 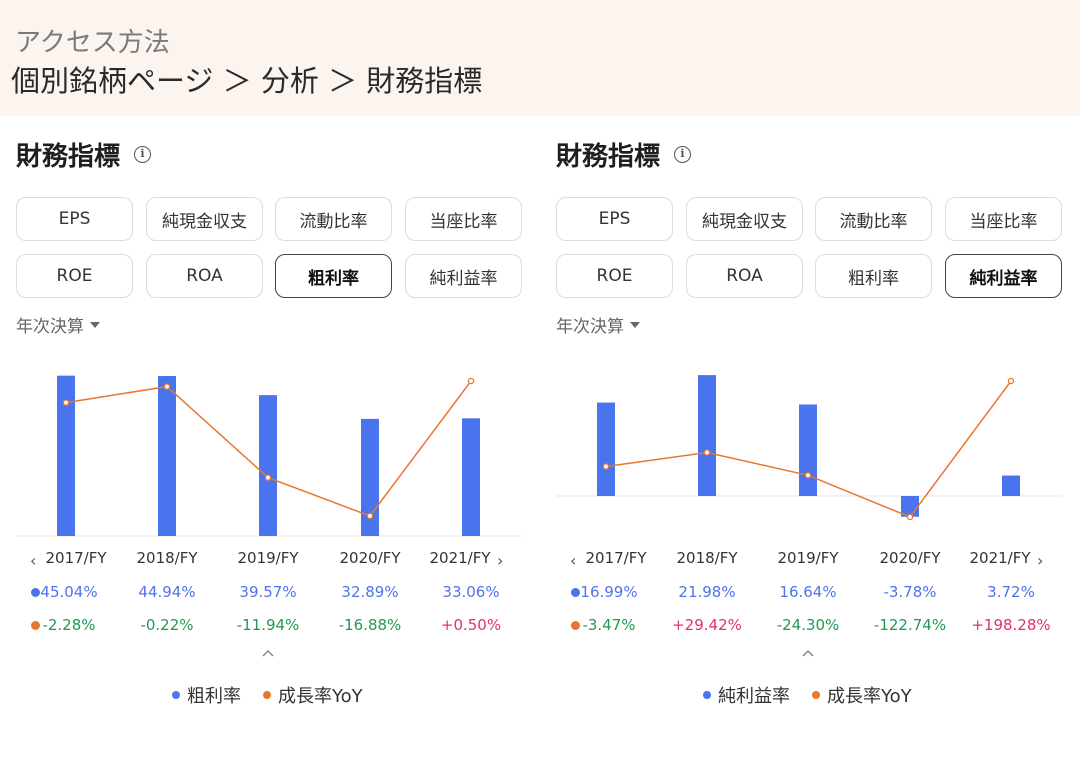 What do you see at coordinates (92, 43) in the screenshot?
I see `header-subtitle: アクセス方法` at bounding box center [92, 43].